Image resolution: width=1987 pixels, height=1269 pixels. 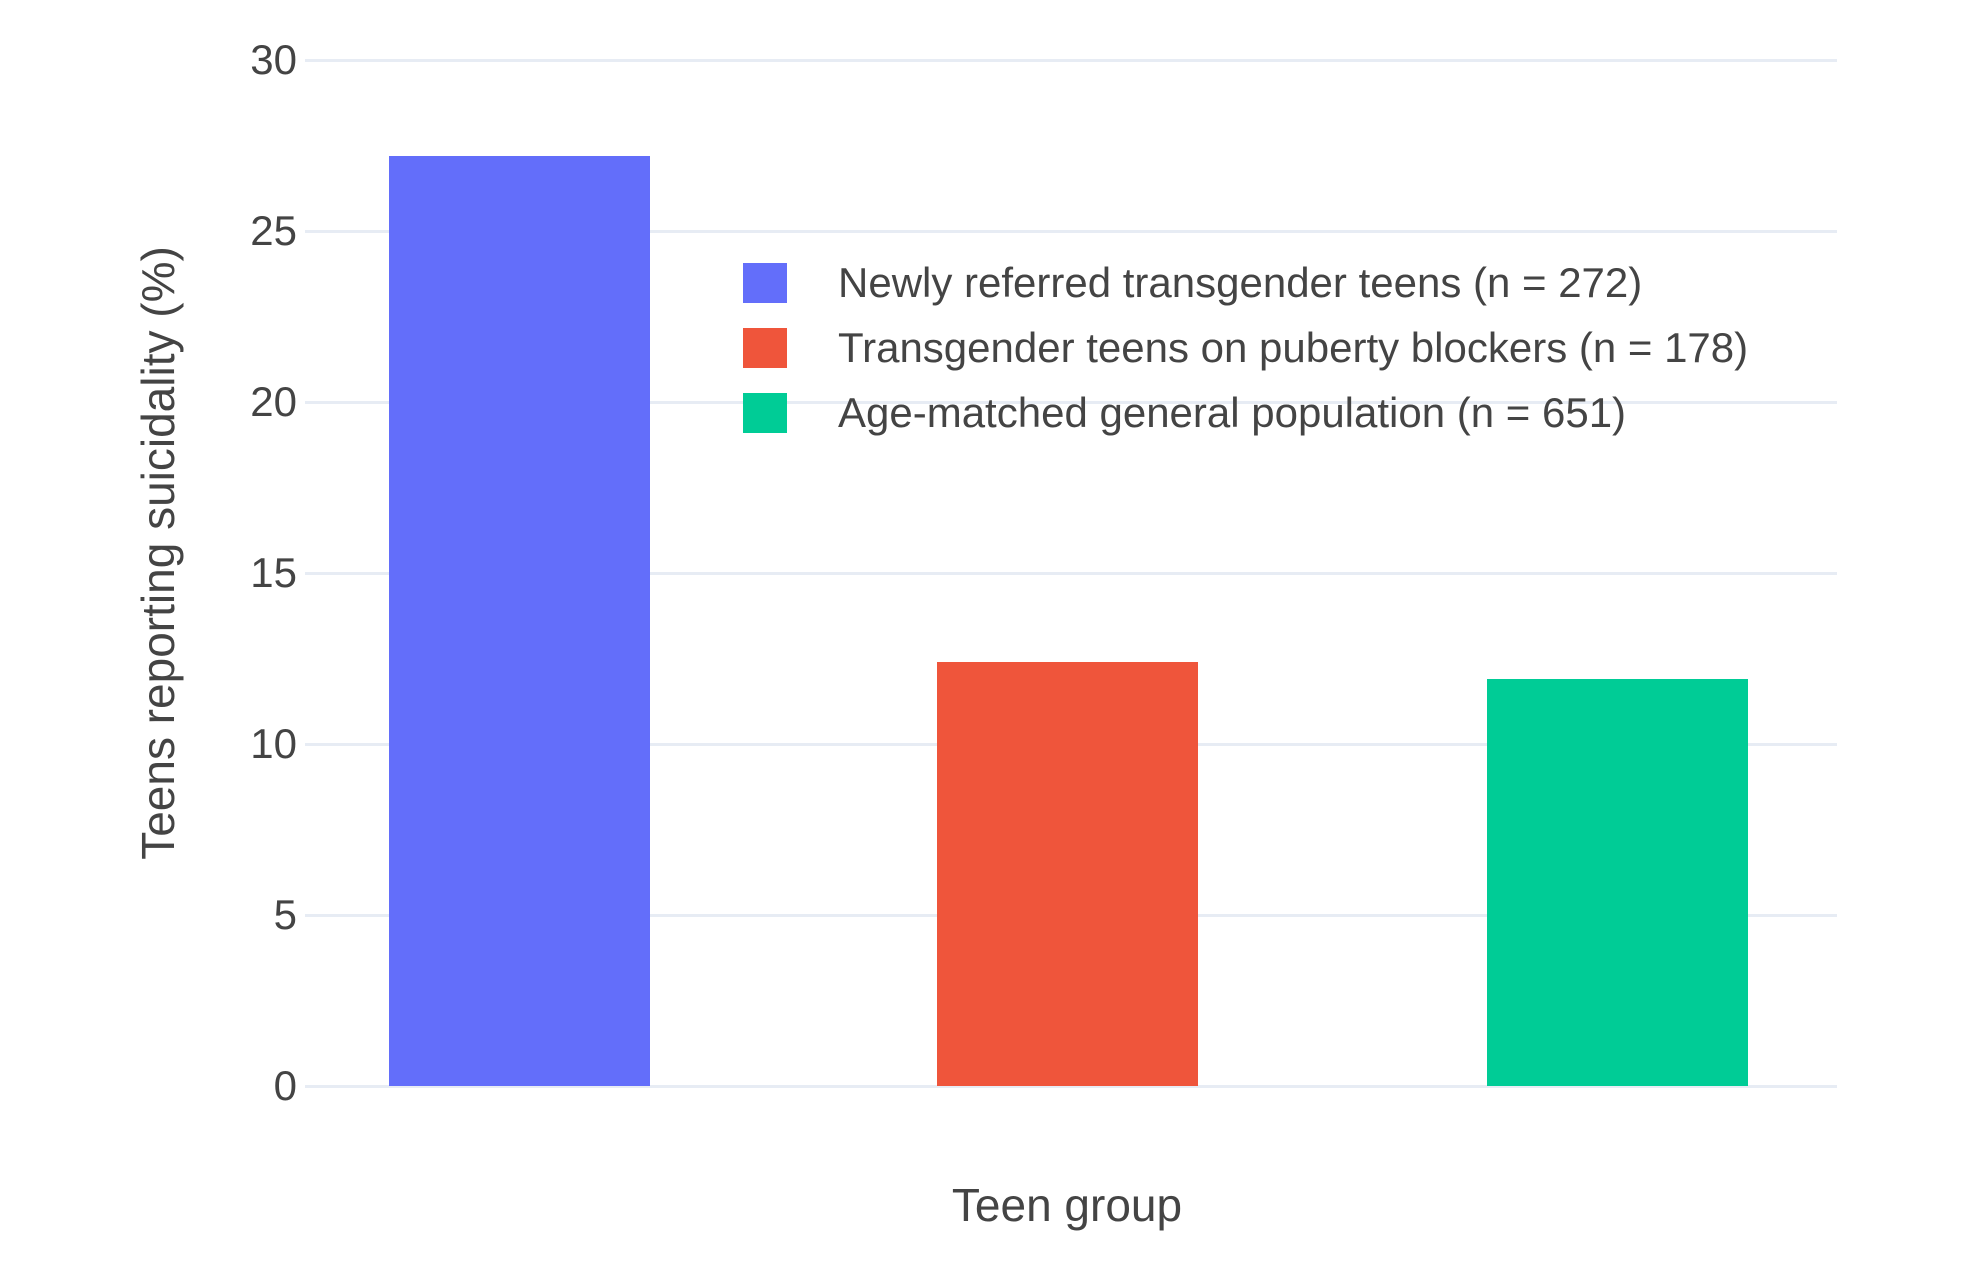 What do you see at coordinates (519, 620) in the screenshot?
I see `bar-newly-referred` at bounding box center [519, 620].